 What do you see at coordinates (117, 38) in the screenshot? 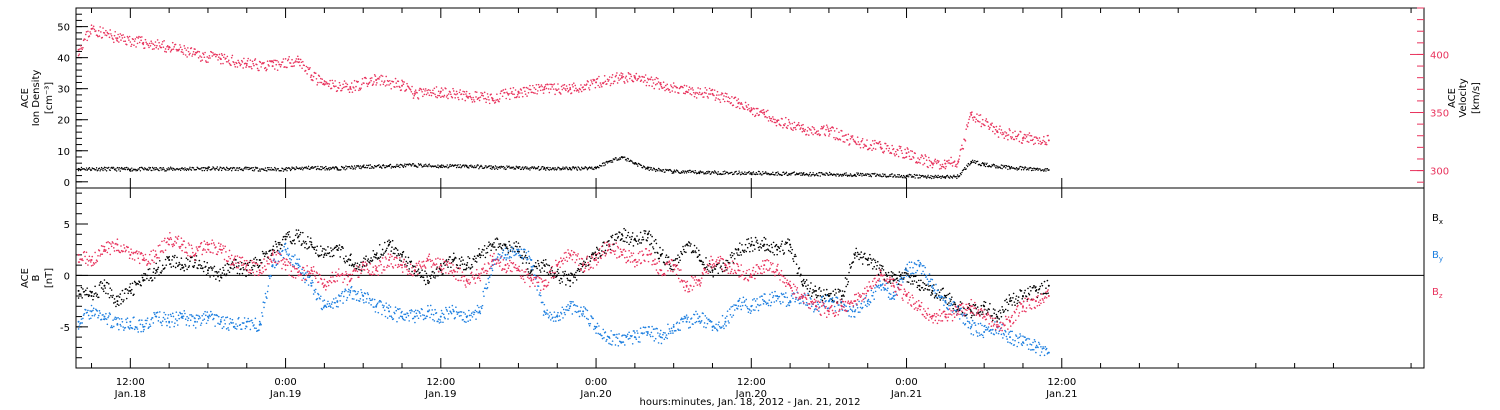
I see `velocity-point` at bounding box center [117, 38].